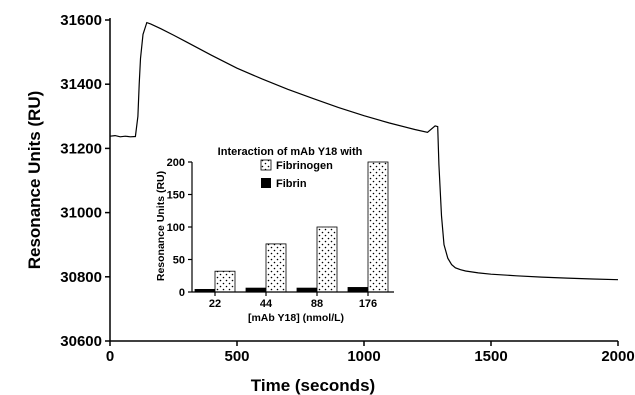 This screenshot has height=395, width=635. Describe the element at coordinates (110, 356) in the screenshot. I see `main-x-tick-label: 0` at that location.